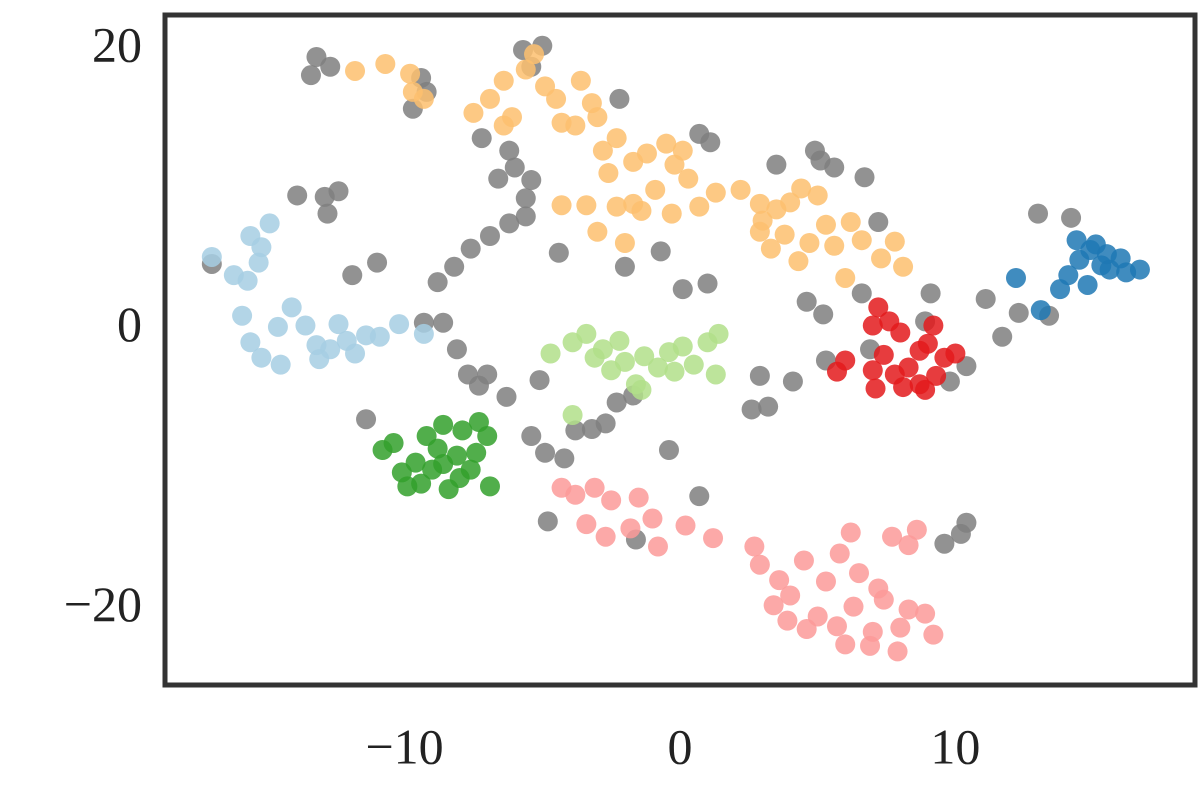 This screenshot has width=1200, height=791. I want to click on x-tick-label: −10, so click(404, 746).